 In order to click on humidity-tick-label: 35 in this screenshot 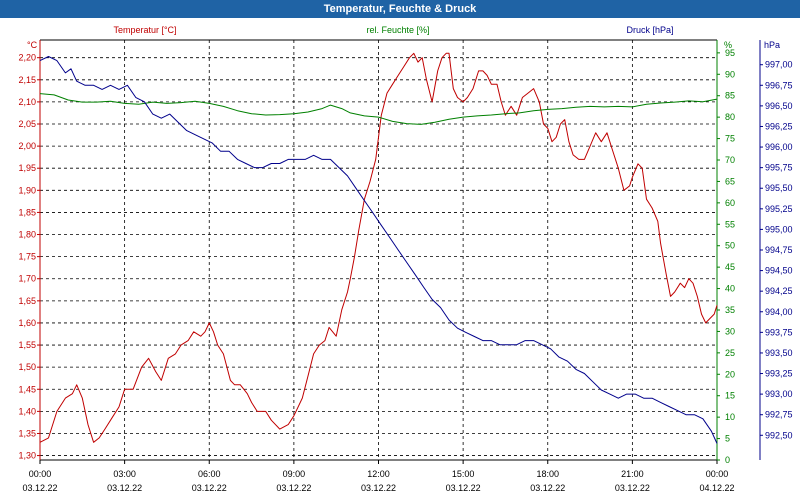, I will do `click(730, 310)`.